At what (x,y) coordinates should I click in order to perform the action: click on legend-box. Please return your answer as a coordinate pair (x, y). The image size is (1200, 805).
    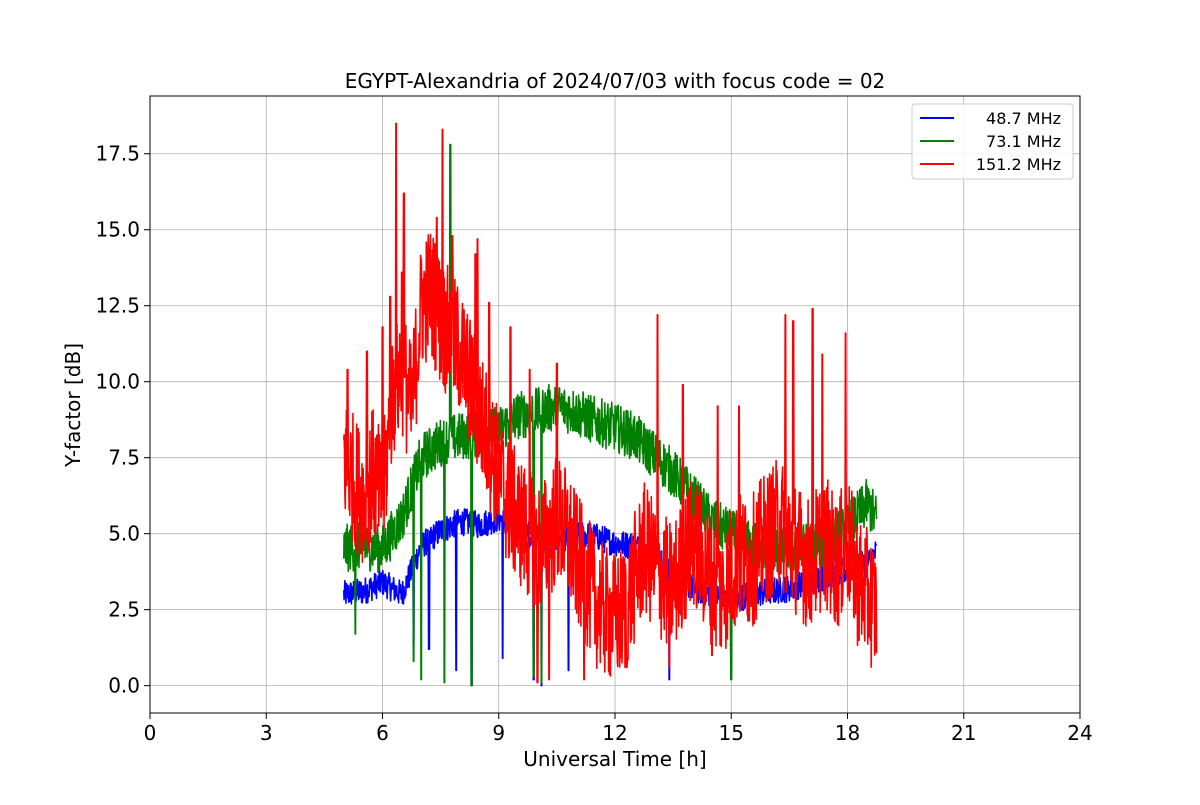
    Looking at the image, I should click on (992, 141).